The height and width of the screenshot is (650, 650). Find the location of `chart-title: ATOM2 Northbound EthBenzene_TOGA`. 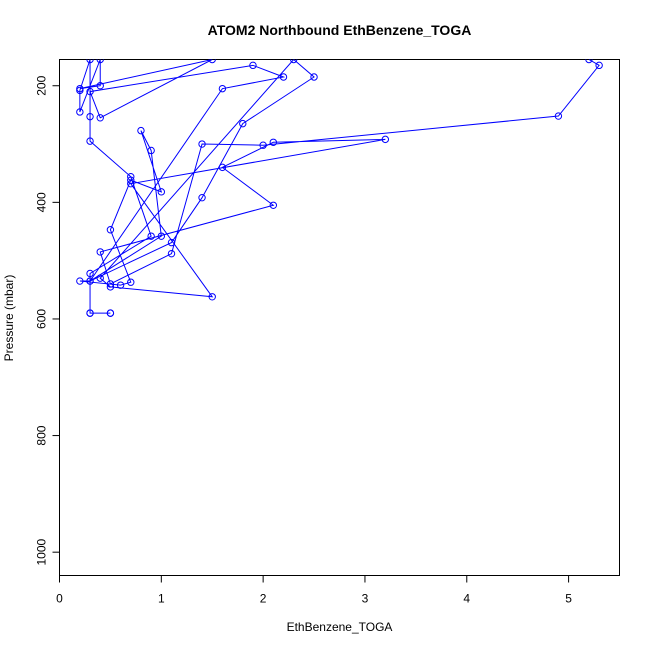

chart-title: ATOM2 Northbound EthBenzene_TOGA is located at coordinates (340, 30).